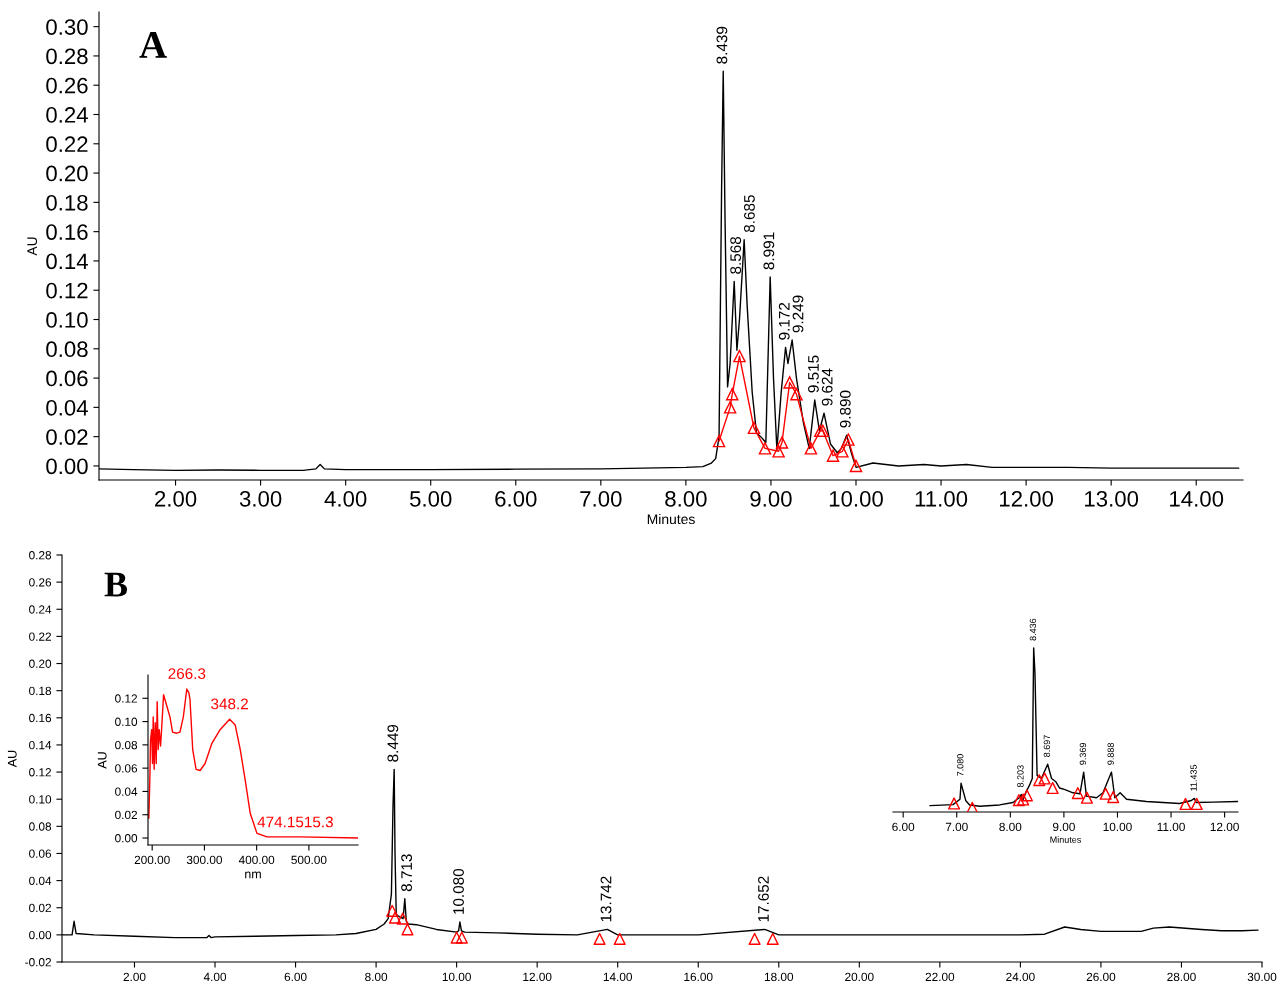  Describe the element at coordinates (749, 214) in the screenshot. I see `annotation: 8.685` at that location.